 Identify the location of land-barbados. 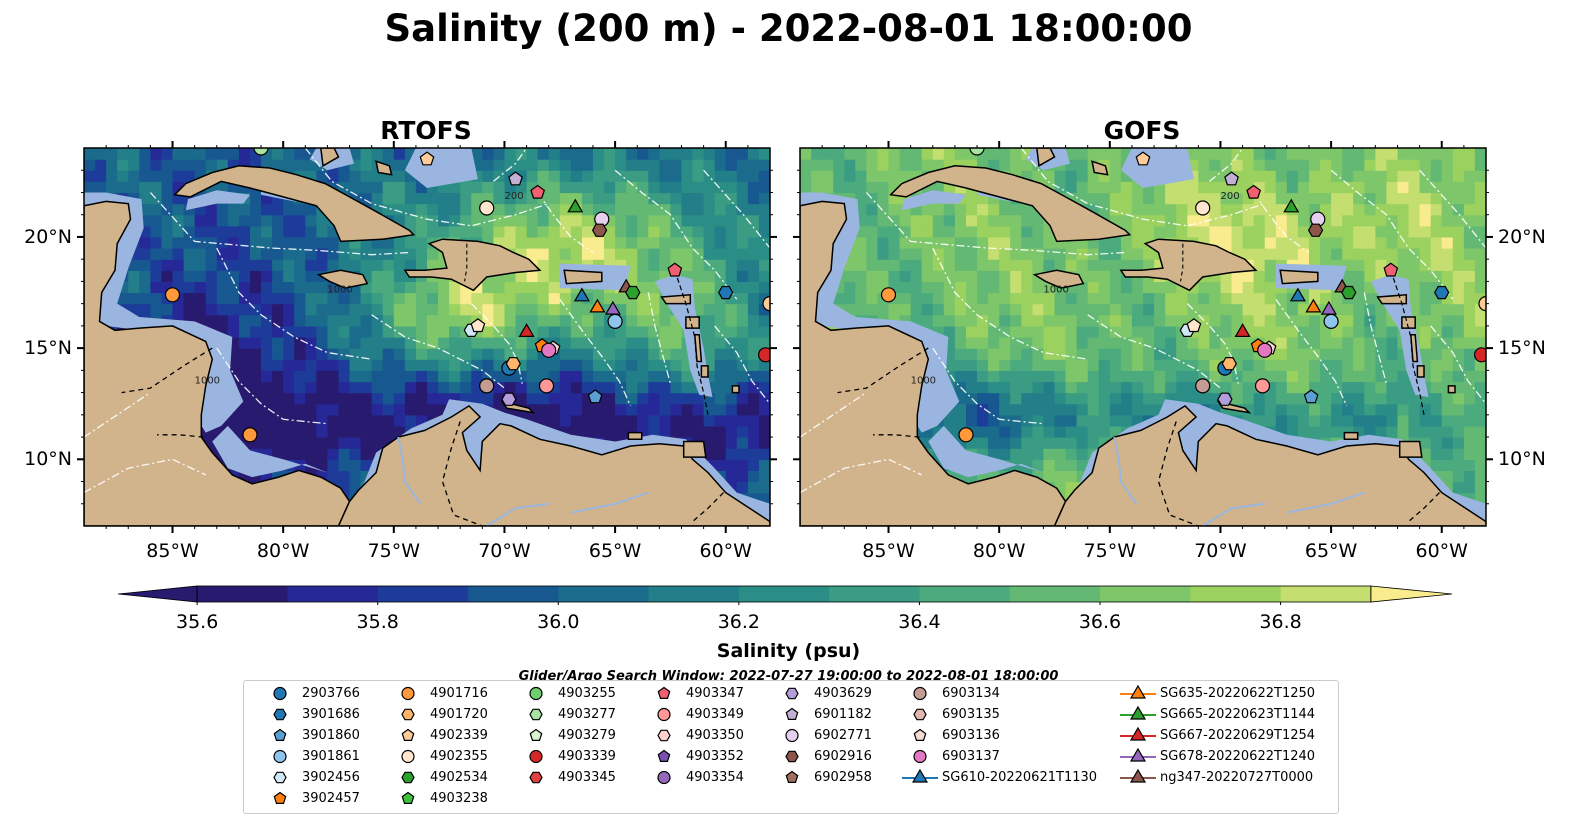
(735, 389).